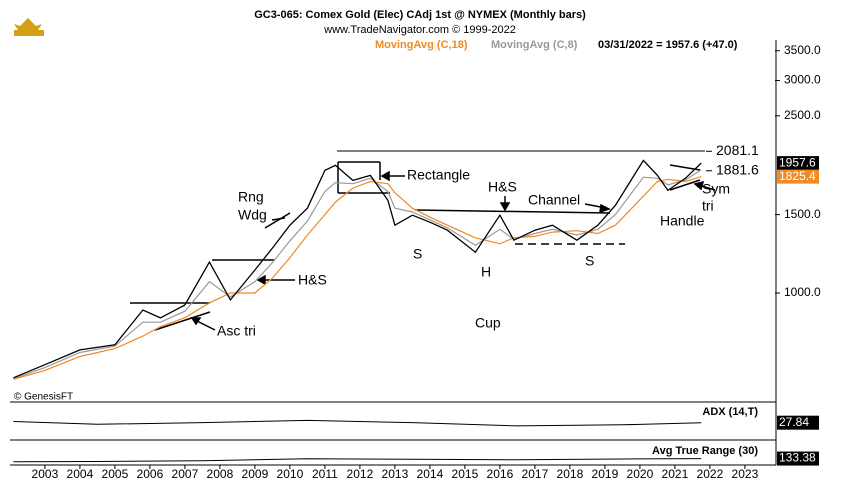  What do you see at coordinates (737, 169) in the screenshot?
I see `level-label: 1881.6` at bounding box center [737, 169].